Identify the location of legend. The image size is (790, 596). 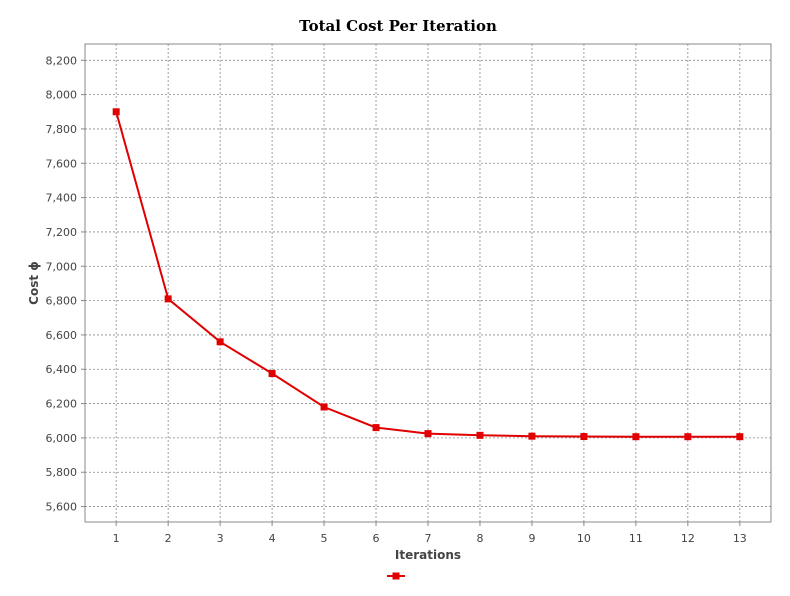
(396, 576).